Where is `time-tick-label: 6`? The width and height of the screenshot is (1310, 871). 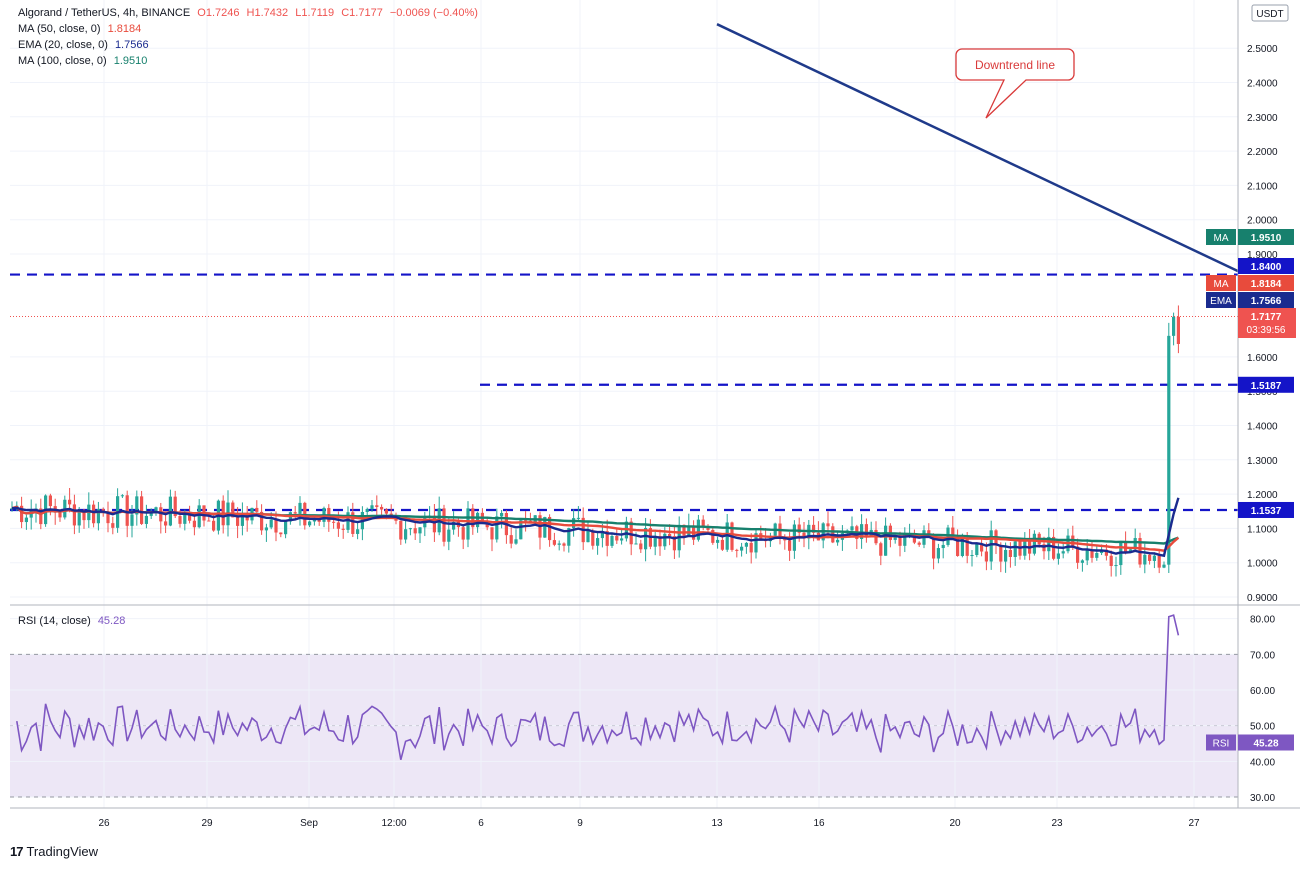
time-tick-label: 6 is located at coordinates (481, 823).